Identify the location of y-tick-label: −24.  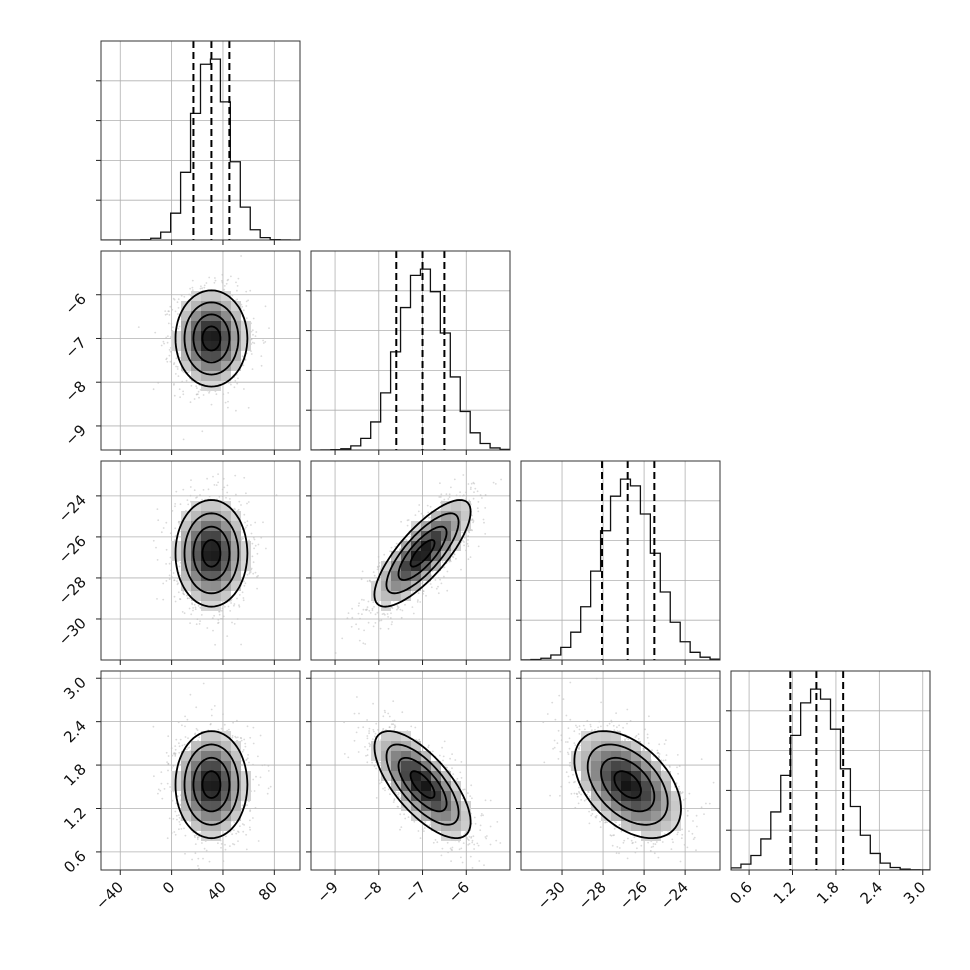
(72, 508).